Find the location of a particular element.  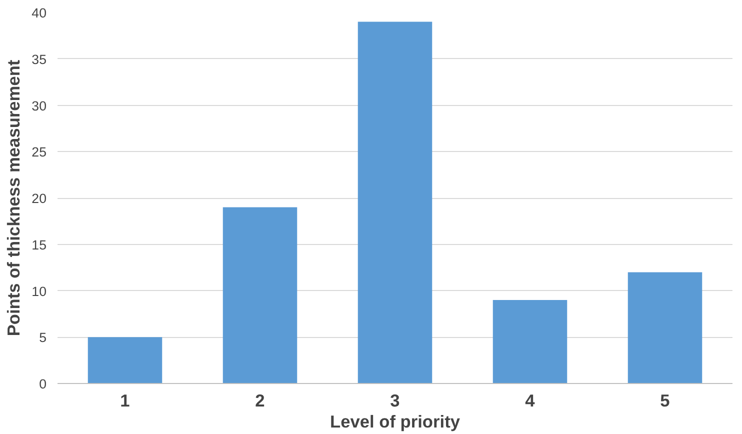

y-tick-label: 5 is located at coordinates (43, 338).